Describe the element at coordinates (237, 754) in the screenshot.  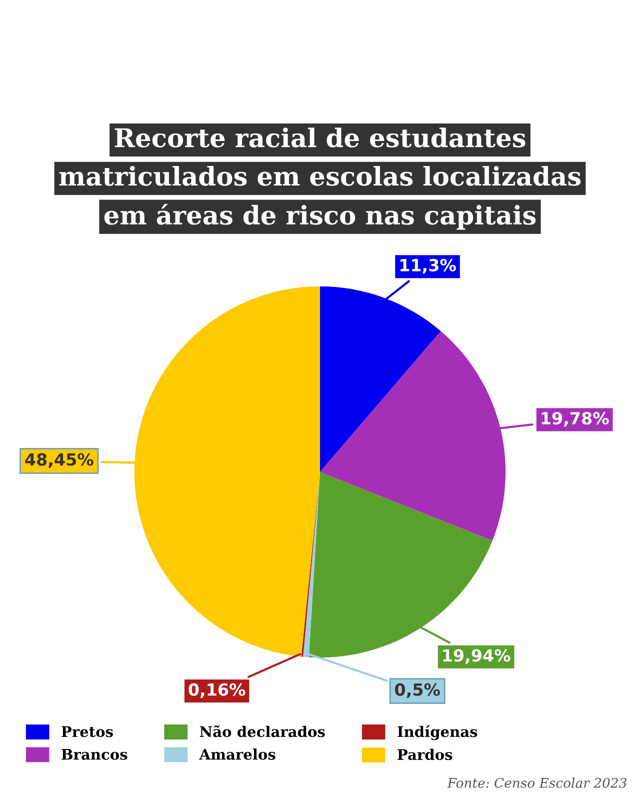
I see `legend-label: Amarelos` at that location.